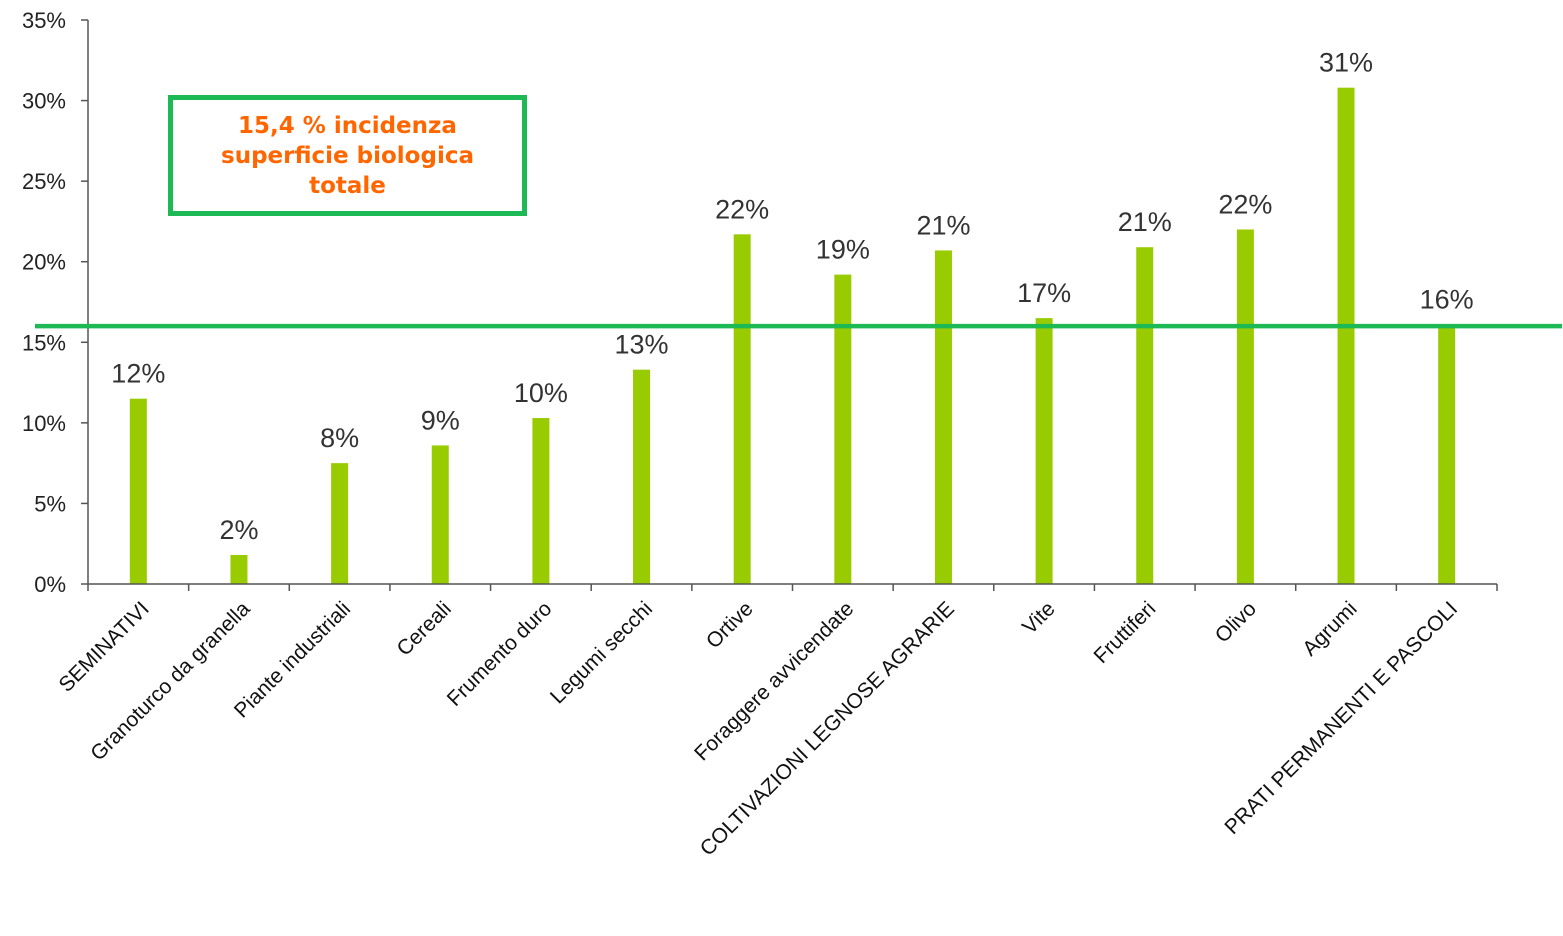  I want to click on y-tick-label: 35%, so click(44, 20).